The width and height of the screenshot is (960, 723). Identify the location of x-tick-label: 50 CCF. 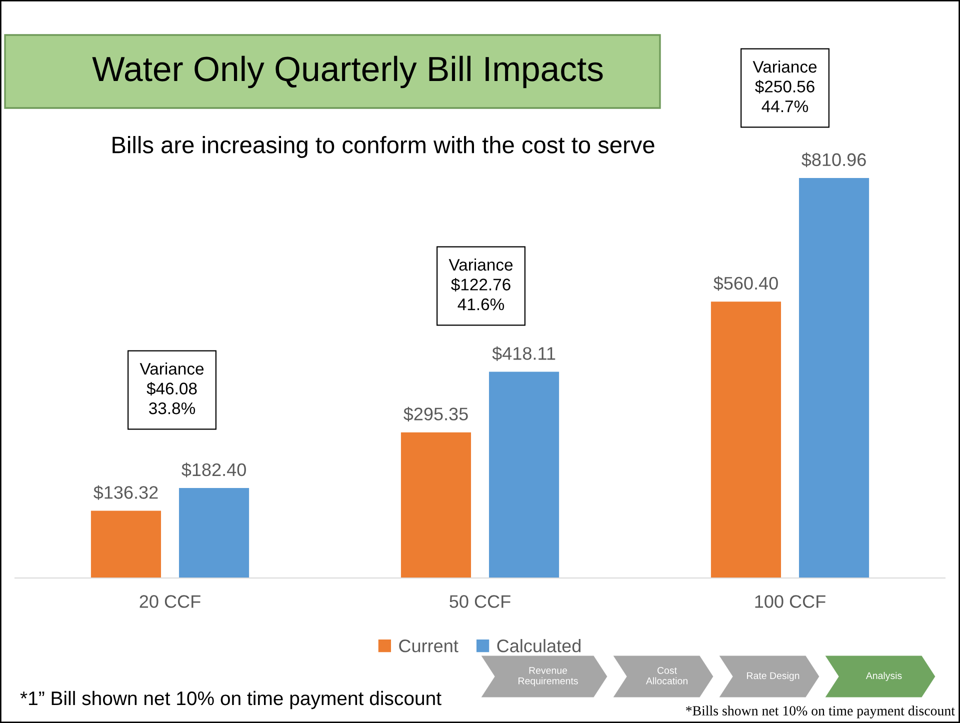
(480, 601).